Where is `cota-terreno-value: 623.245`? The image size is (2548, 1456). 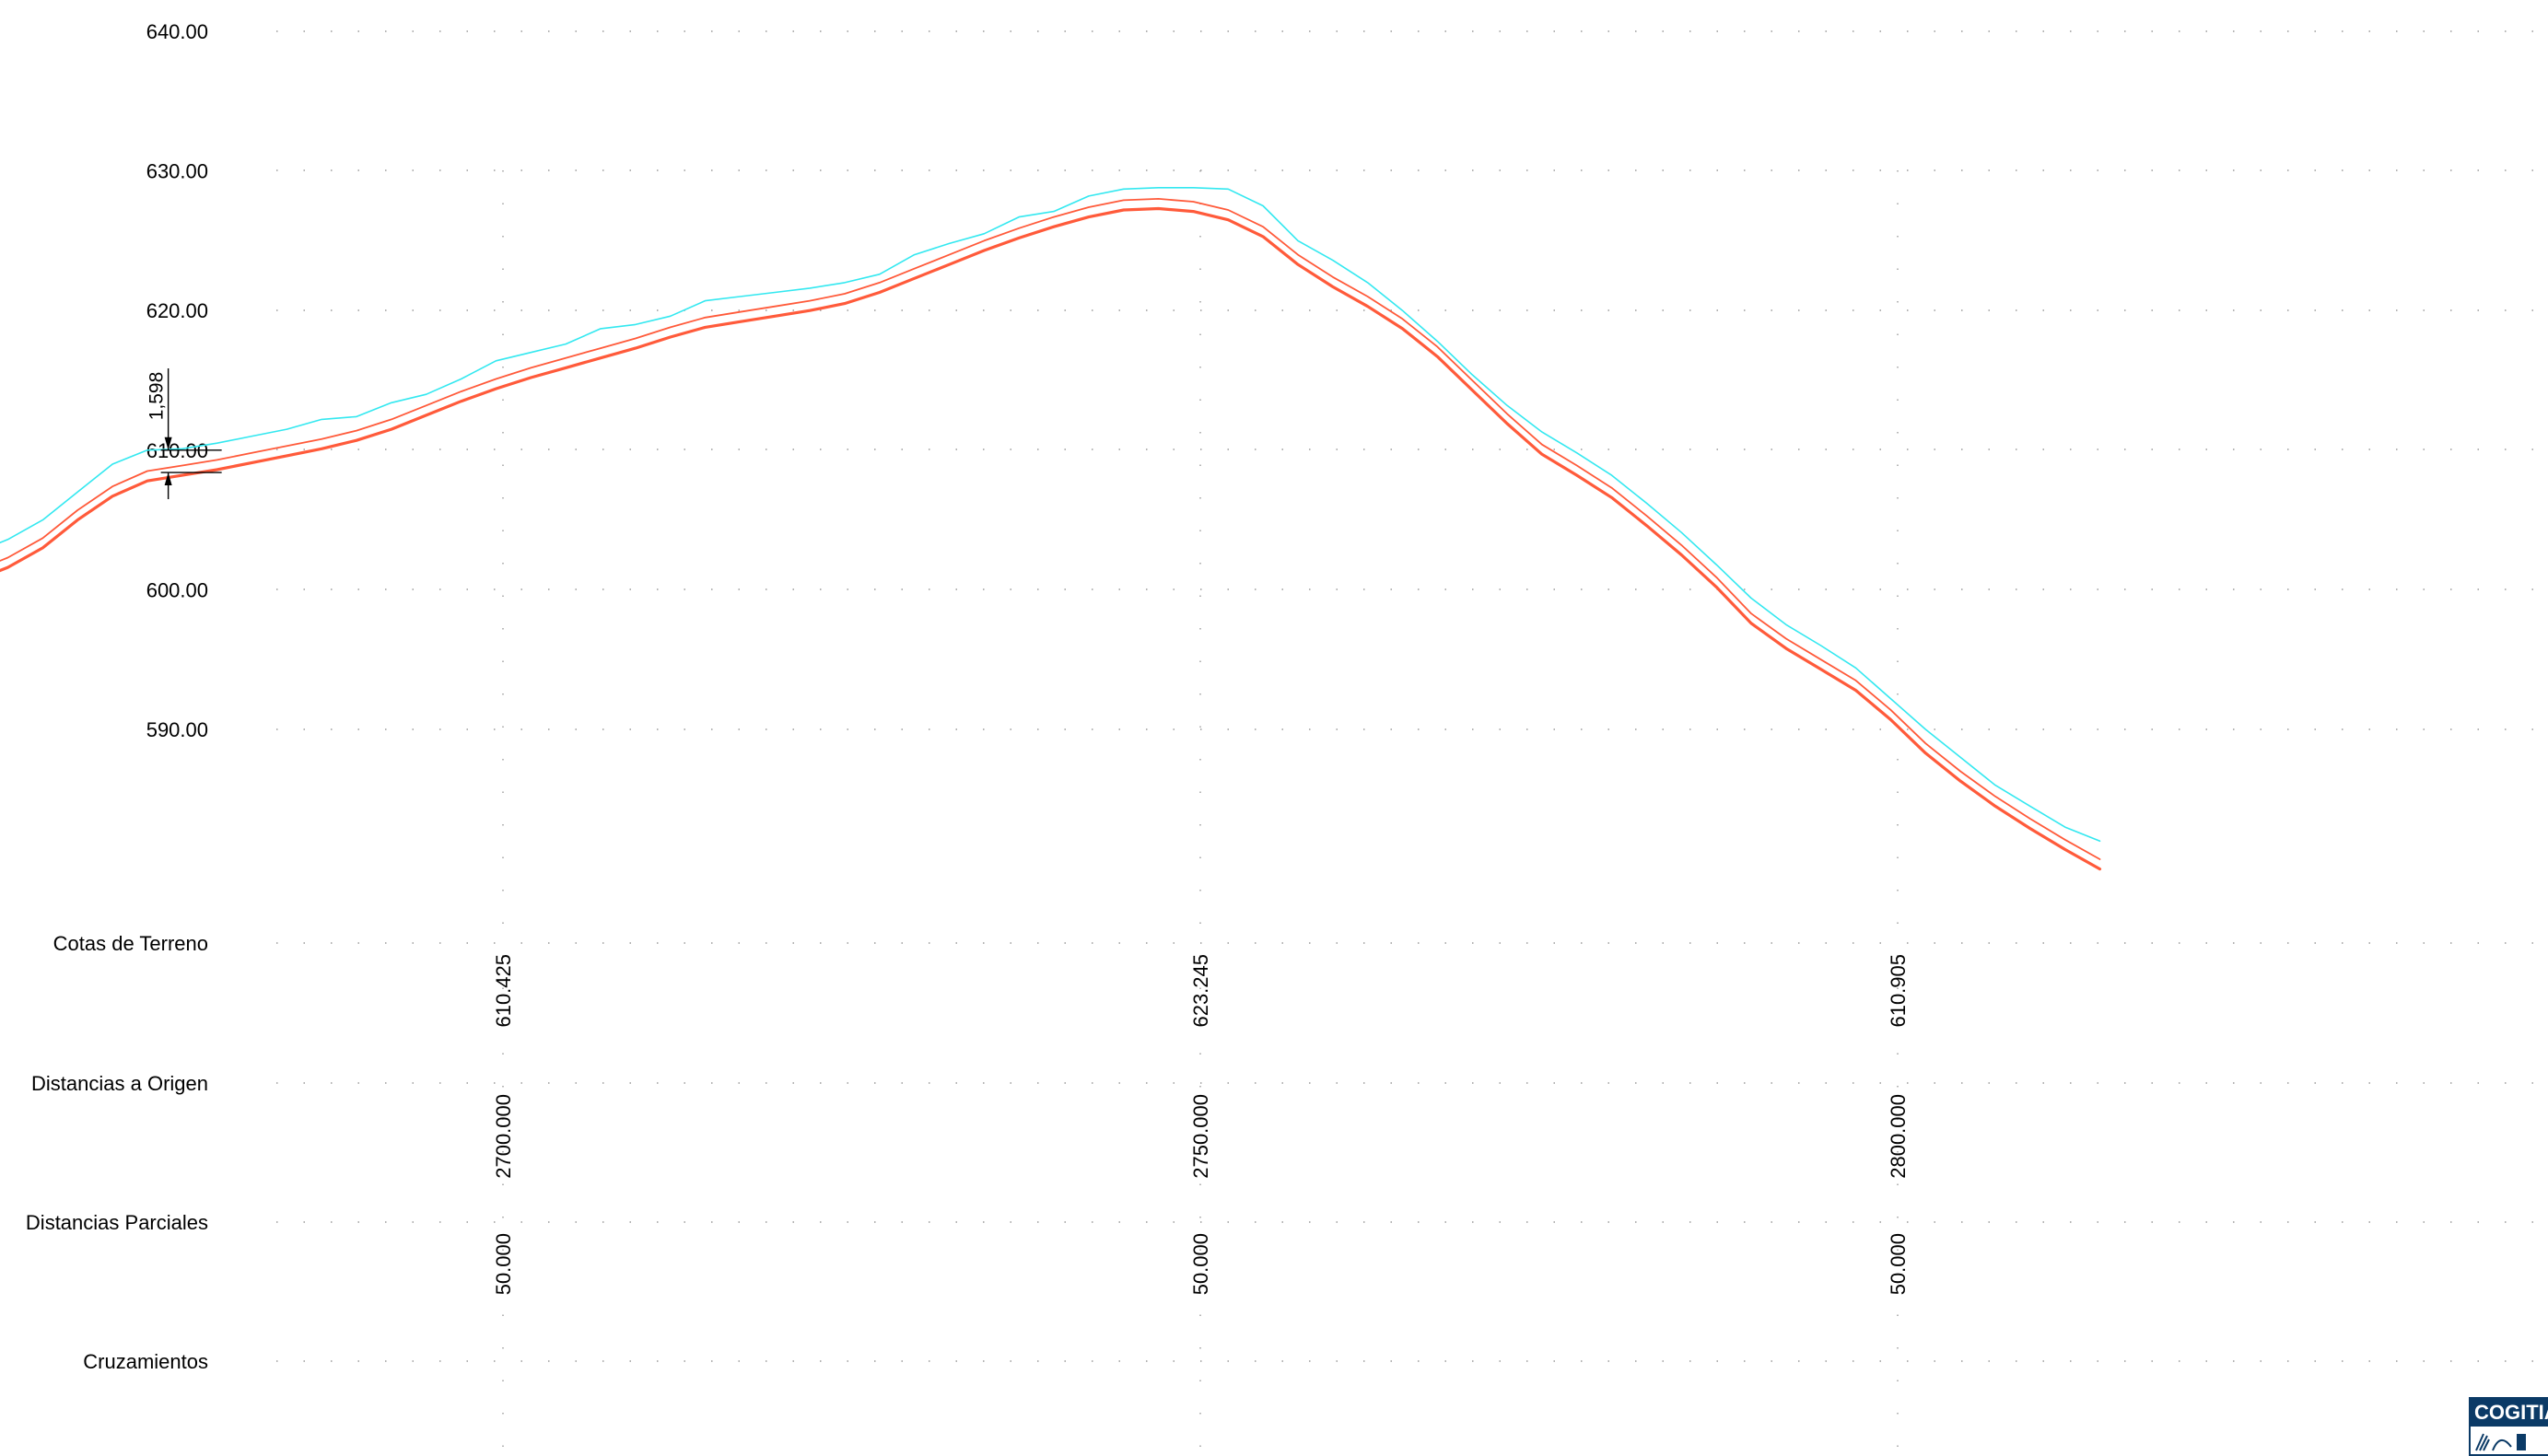 cota-terreno-value: 623.245 is located at coordinates (1200, 991).